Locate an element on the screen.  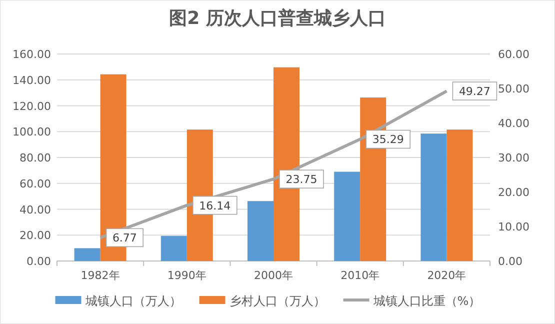
y-tick-label: 40.00 is located at coordinates (35, 209).